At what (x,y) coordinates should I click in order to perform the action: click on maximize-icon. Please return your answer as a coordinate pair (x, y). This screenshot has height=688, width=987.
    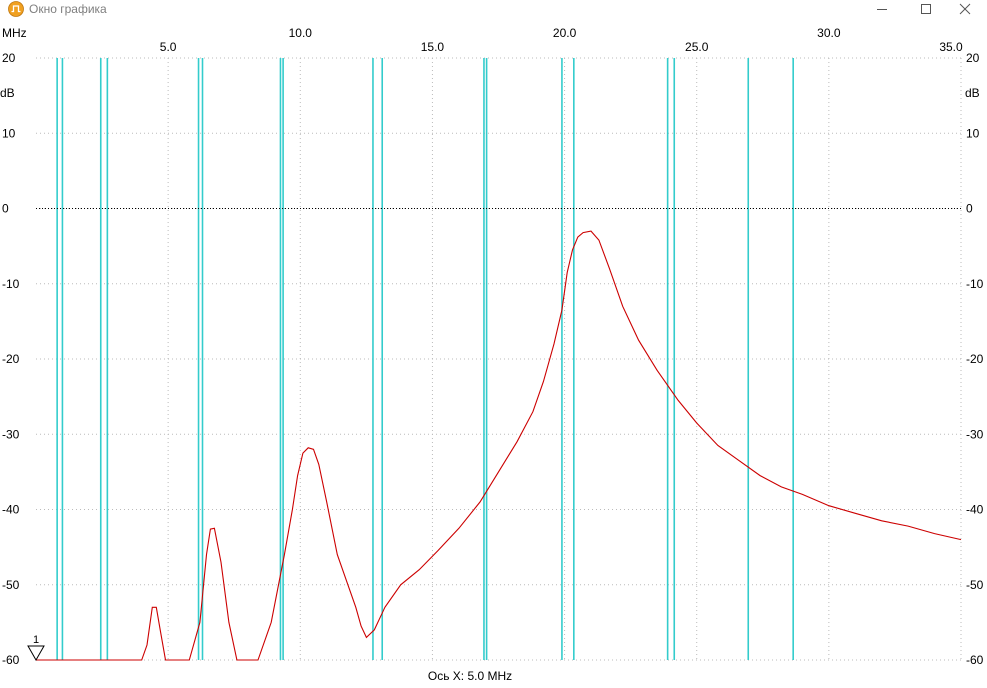
    Looking at the image, I should click on (926, 9).